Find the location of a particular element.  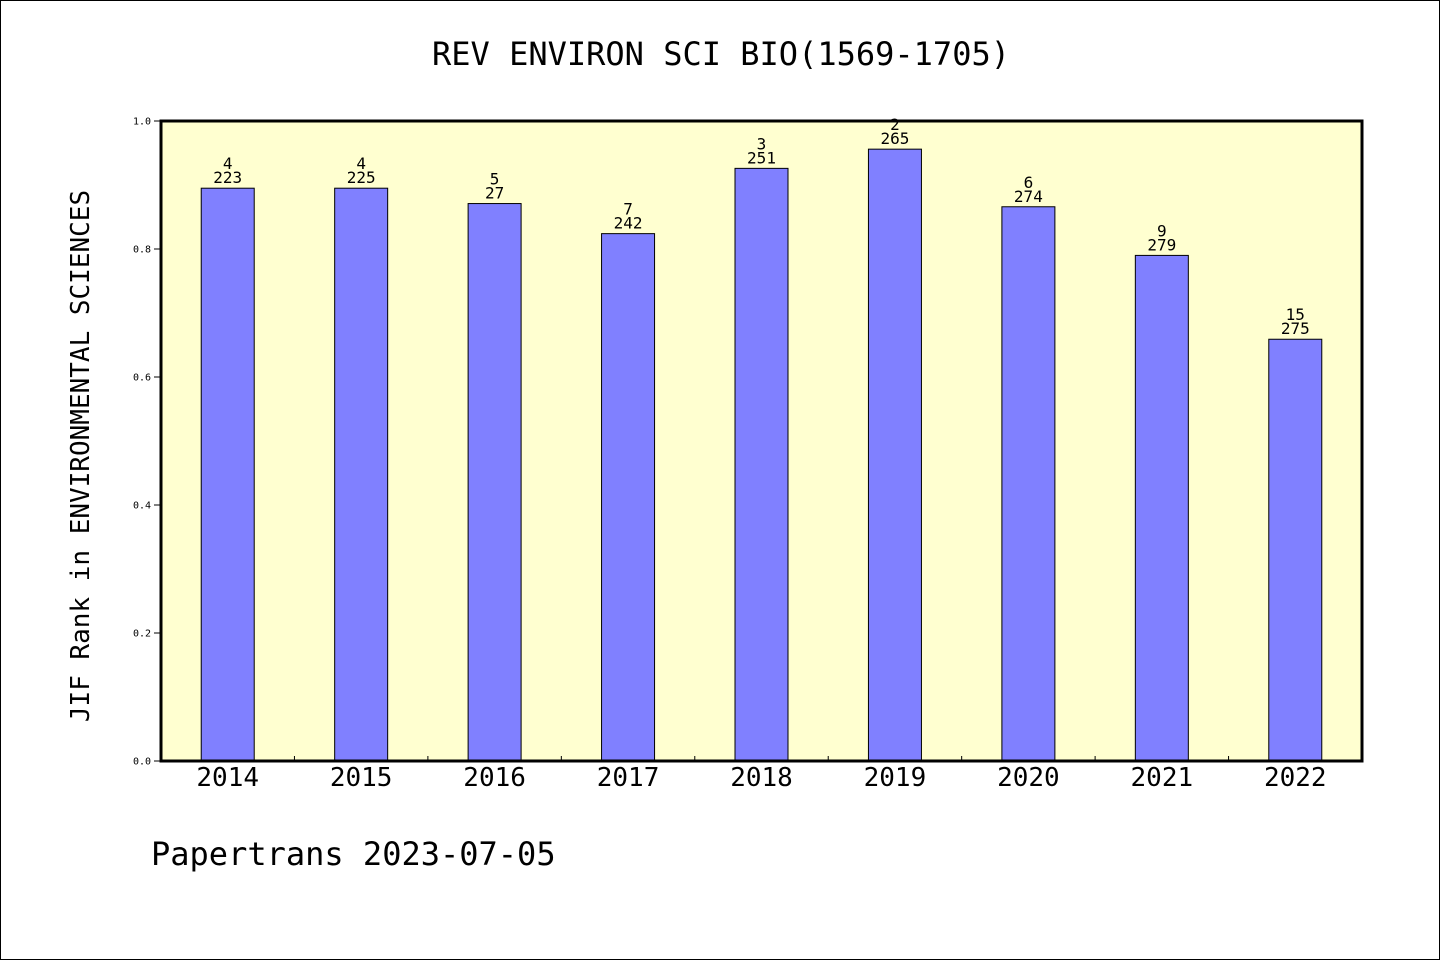

x-tick-label: 2020 is located at coordinates (1028, 778).